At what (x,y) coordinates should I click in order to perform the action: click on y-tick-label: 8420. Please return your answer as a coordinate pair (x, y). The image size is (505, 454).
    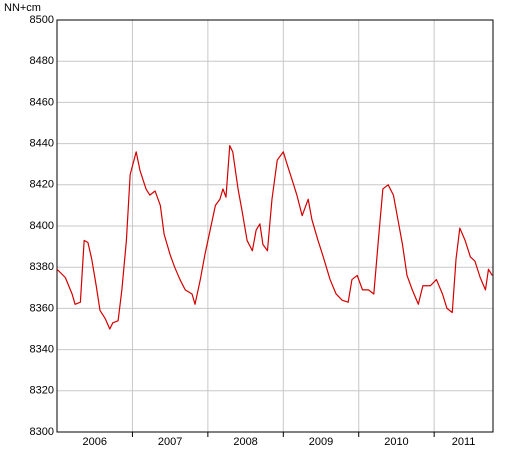
    Looking at the image, I should click on (42, 185).